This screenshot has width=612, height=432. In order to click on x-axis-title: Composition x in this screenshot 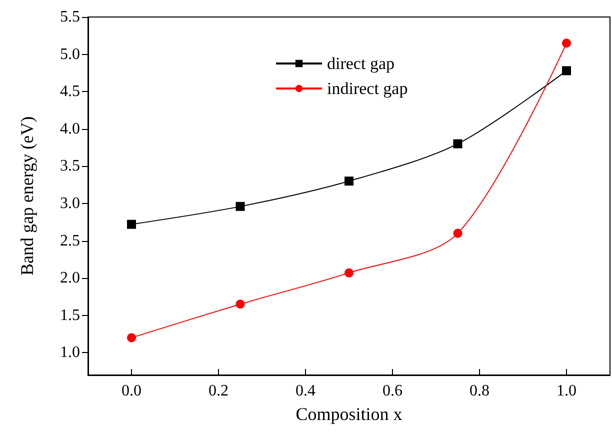, I will do `click(349, 414)`.